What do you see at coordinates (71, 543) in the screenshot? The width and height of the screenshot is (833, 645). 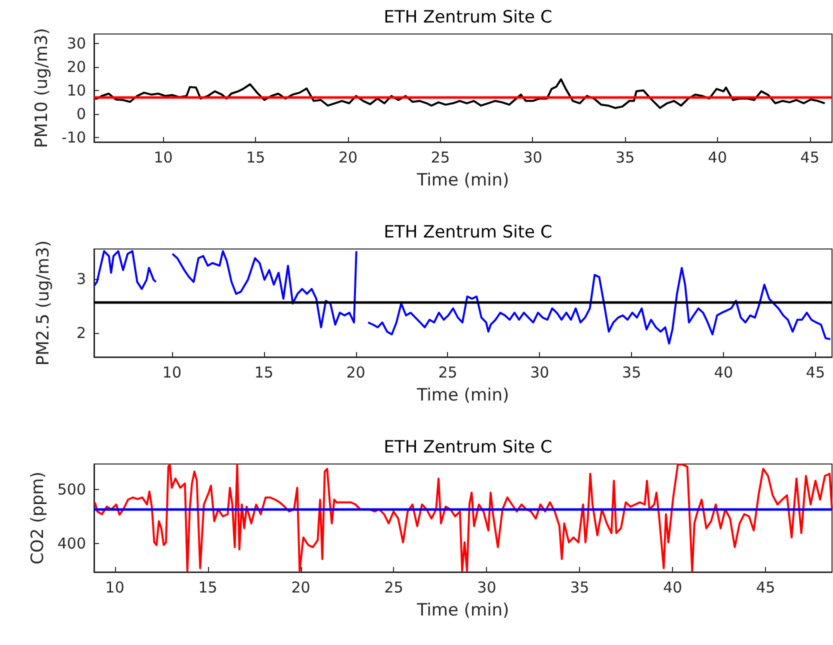 I see `y-tick-label: 400` at bounding box center [71, 543].